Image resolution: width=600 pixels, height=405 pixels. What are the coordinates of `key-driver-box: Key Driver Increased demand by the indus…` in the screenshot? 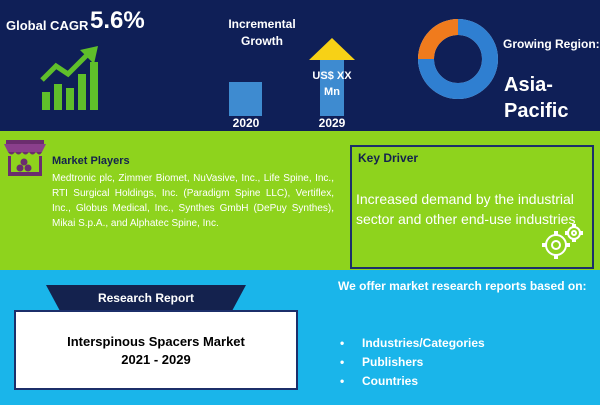 It's located at (472, 207).